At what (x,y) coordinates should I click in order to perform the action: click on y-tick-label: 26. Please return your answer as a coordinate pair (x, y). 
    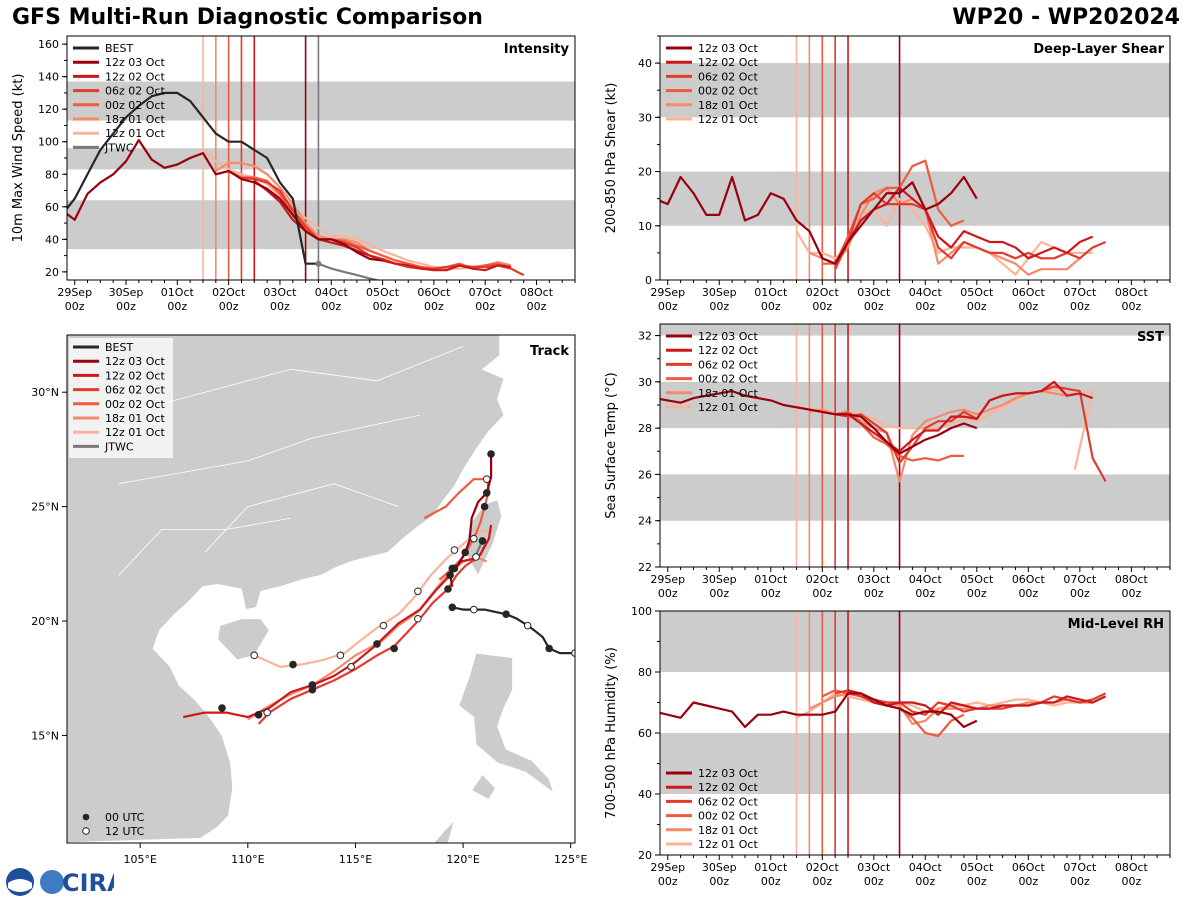
    Looking at the image, I should click on (645, 474).